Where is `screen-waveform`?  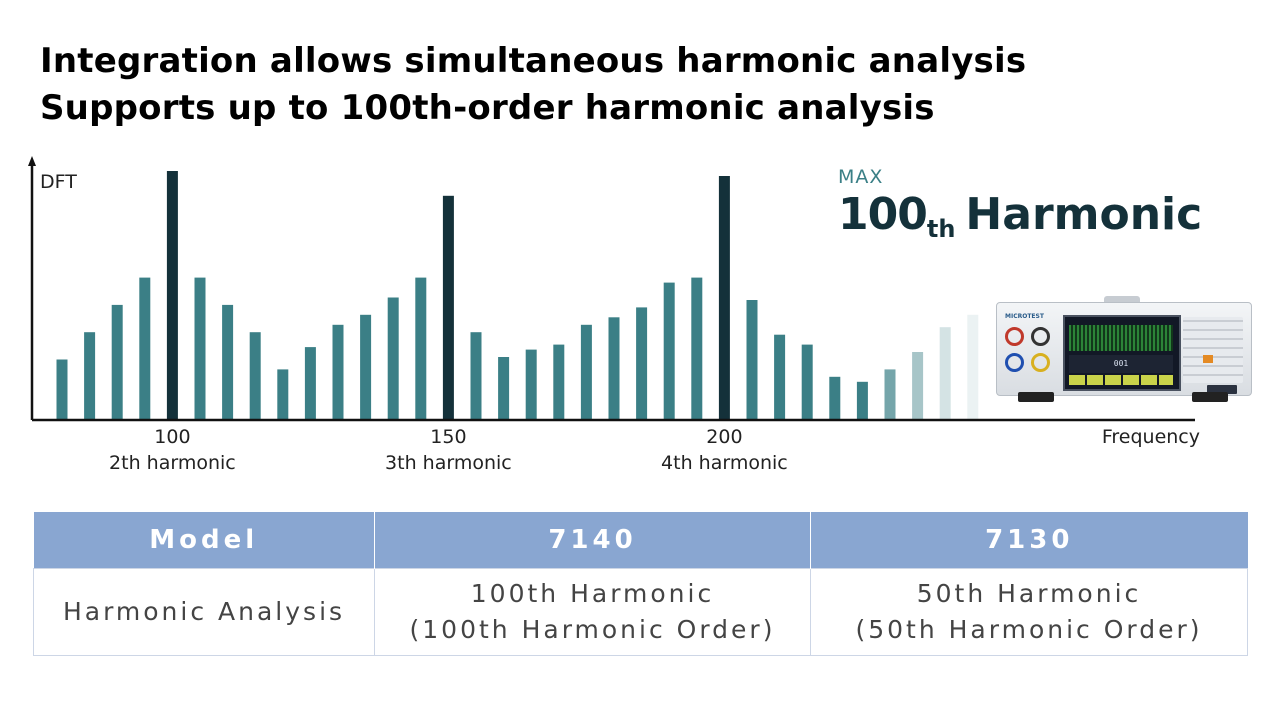
screen-waveform is located at coordinates (1121, 338).